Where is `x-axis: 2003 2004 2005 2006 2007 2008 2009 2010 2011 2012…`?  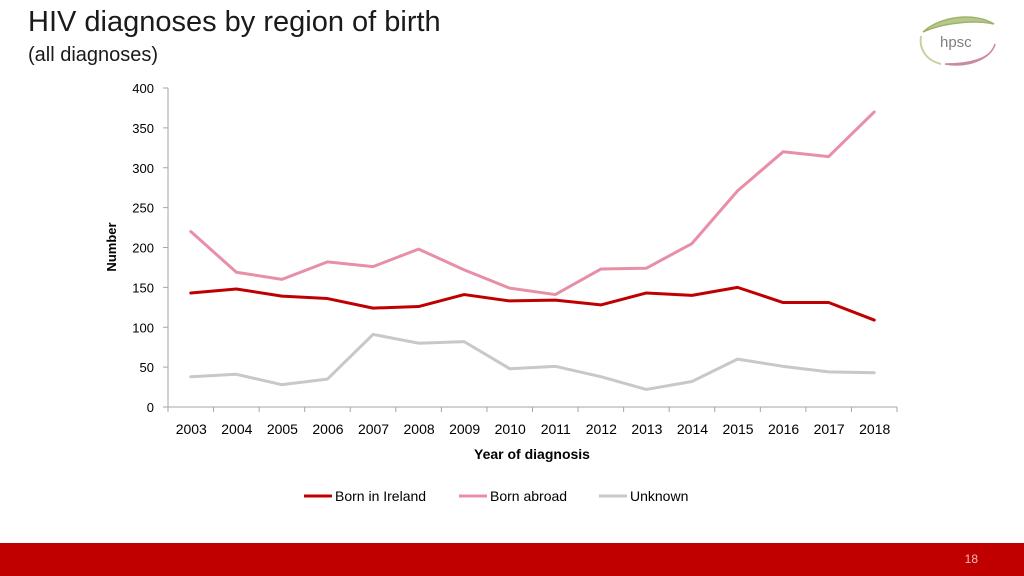 x-axis: 2003 2004 2005 2006 2007 2008 2009 2010 2011 2012… is located at coordinates (532, 421).